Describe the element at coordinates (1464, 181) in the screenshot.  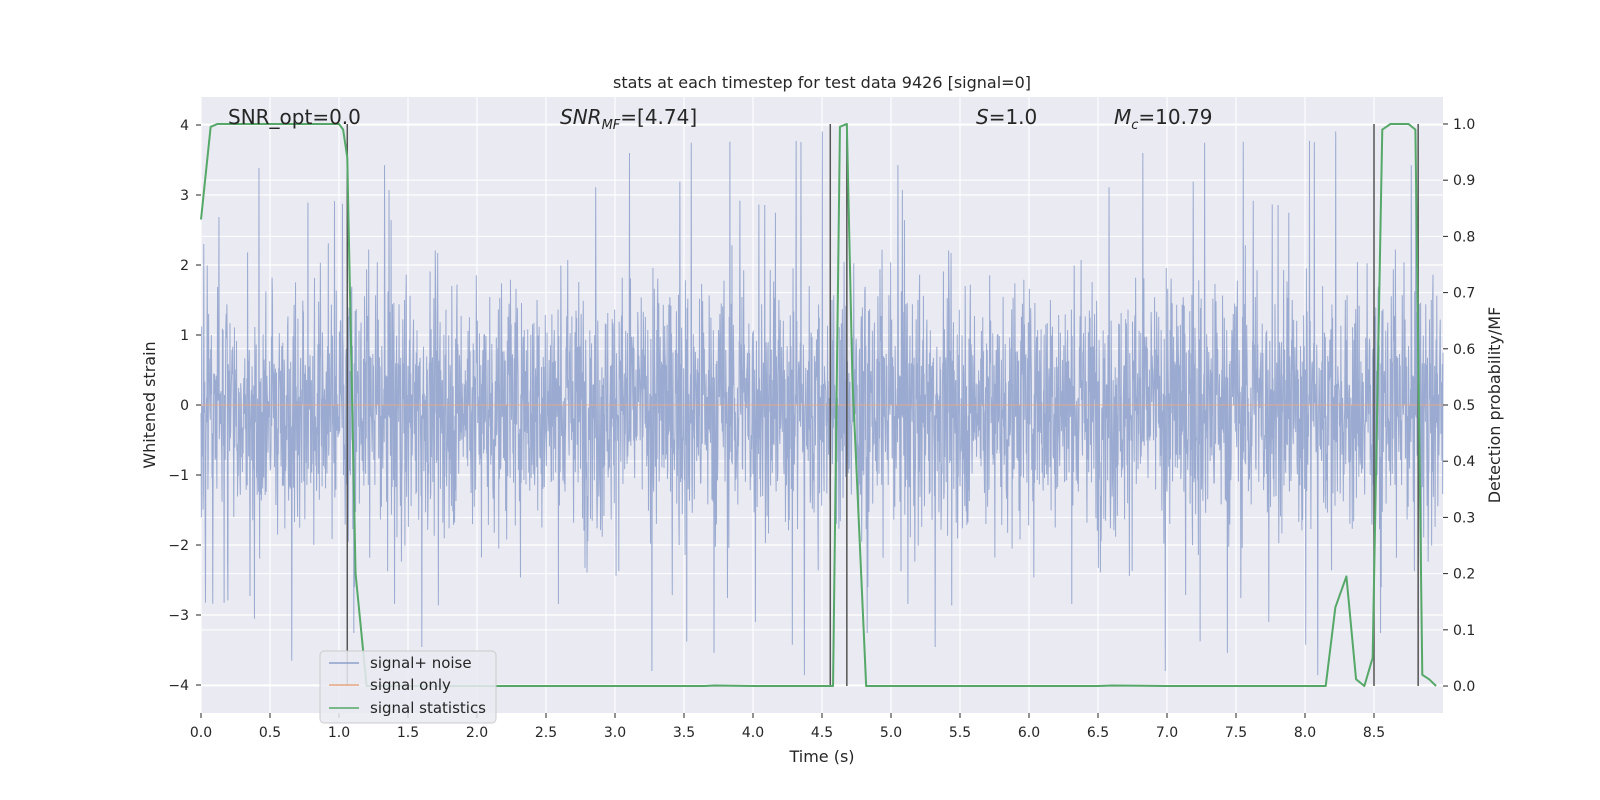
I see `y2-tick-label: 0.9` at that location.